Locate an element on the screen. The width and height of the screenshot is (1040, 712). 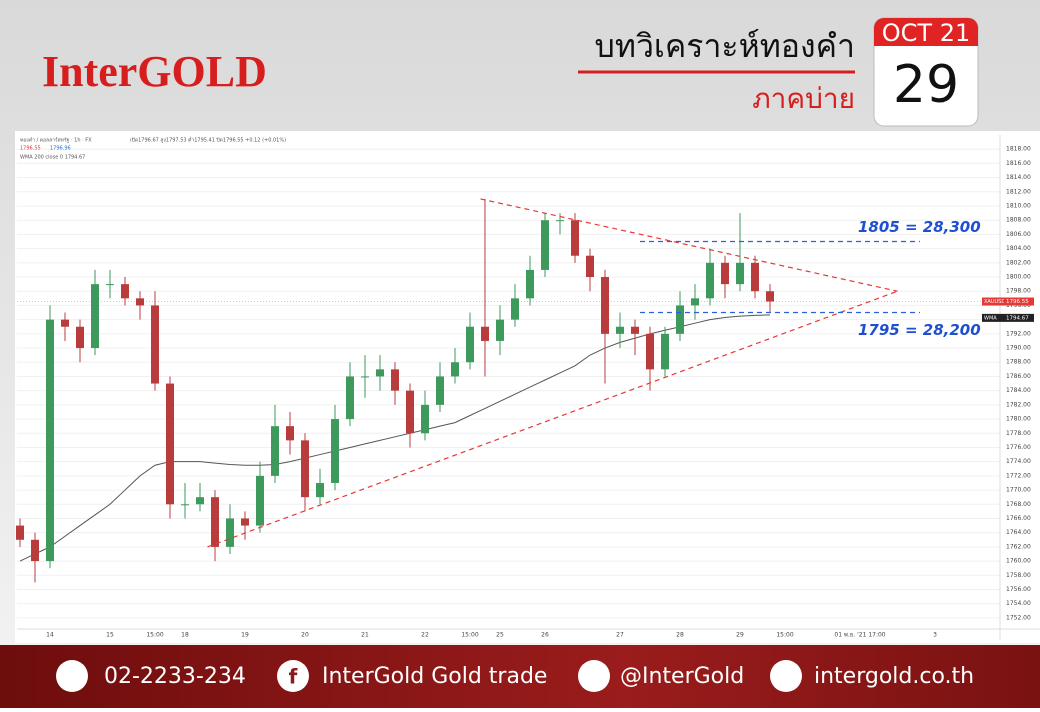
x-tick-label: 26 is located at coordinates (545, 635).